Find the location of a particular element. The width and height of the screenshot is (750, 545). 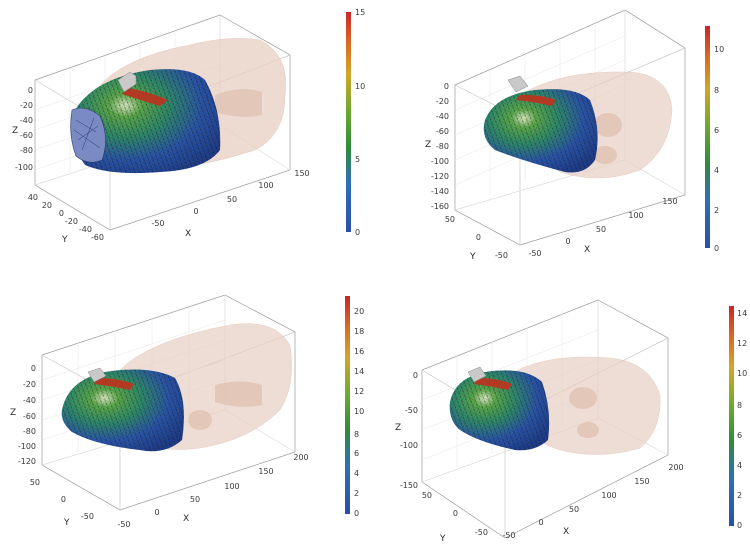

z-tick: 0 is located at coordinates (33, 368).